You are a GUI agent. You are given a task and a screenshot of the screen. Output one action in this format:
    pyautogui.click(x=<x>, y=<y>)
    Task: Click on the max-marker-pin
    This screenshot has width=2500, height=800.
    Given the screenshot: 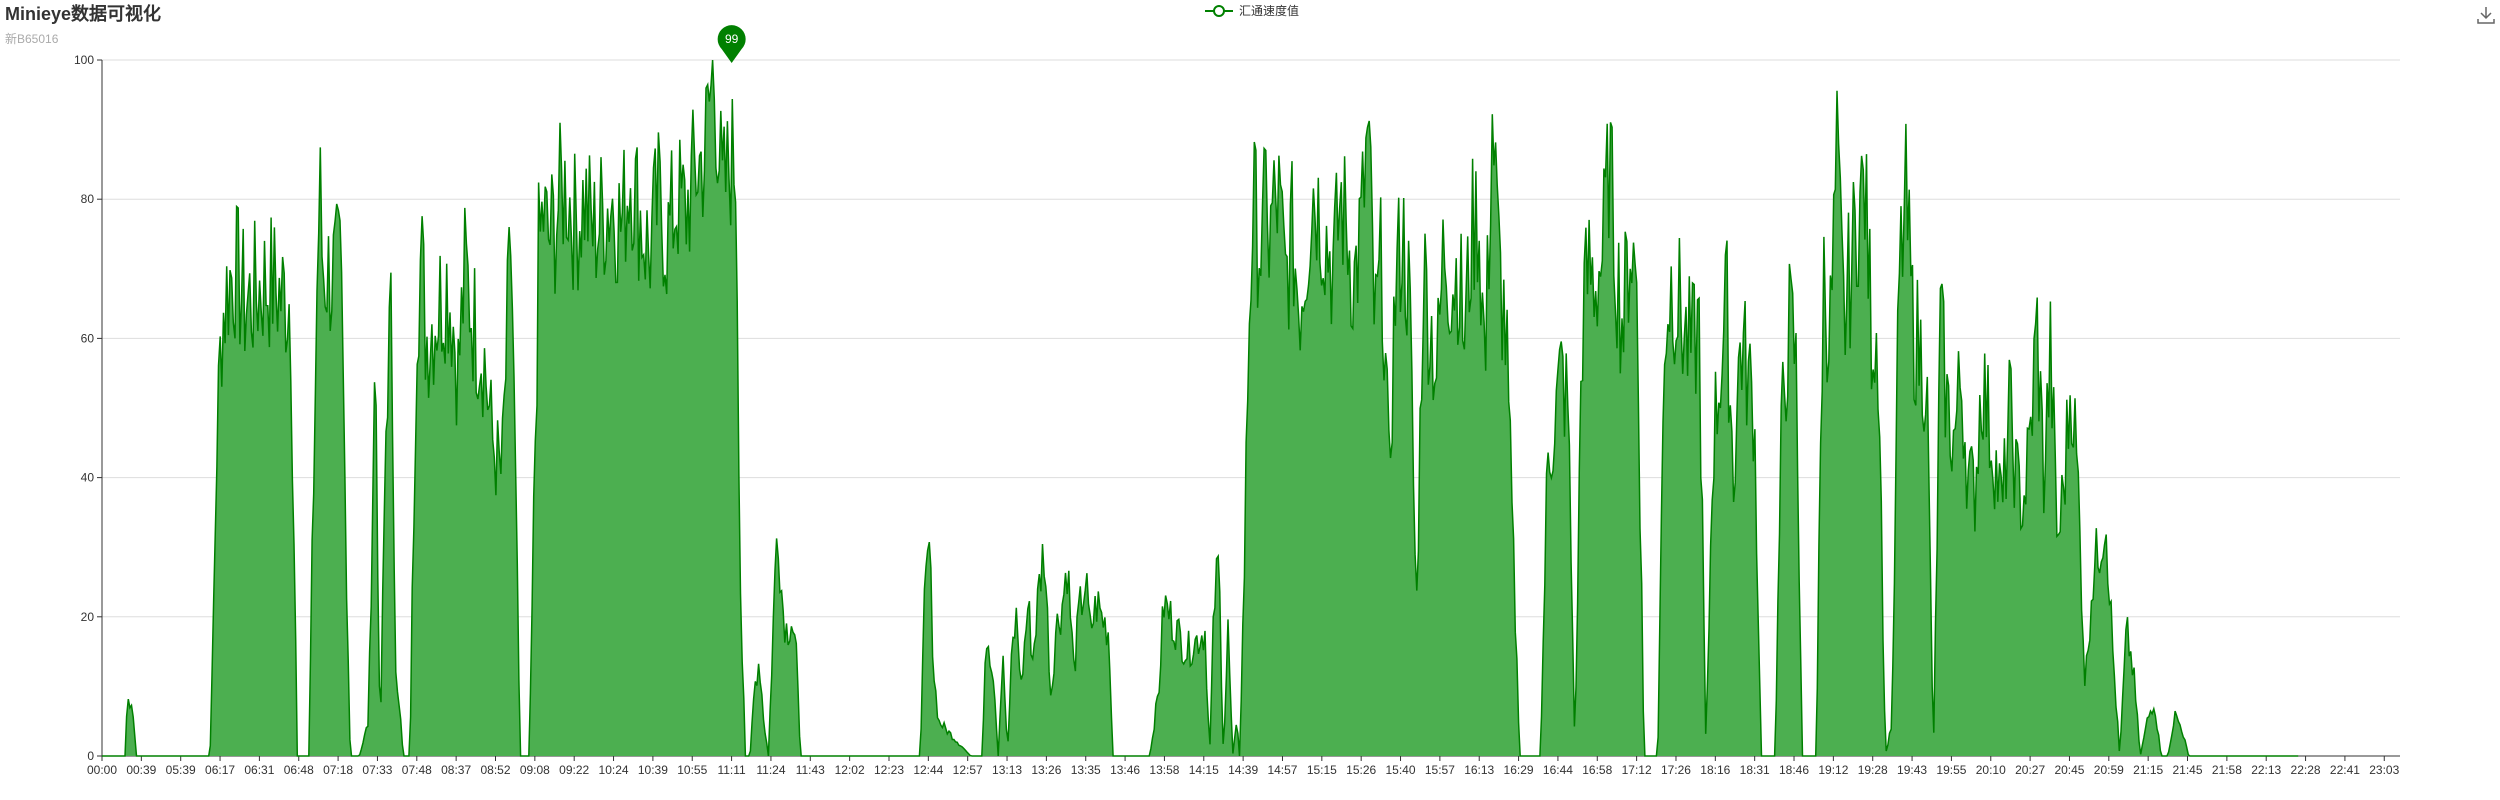 What is the action you would take?
    pyautogui.click(x=731, y=44)
    